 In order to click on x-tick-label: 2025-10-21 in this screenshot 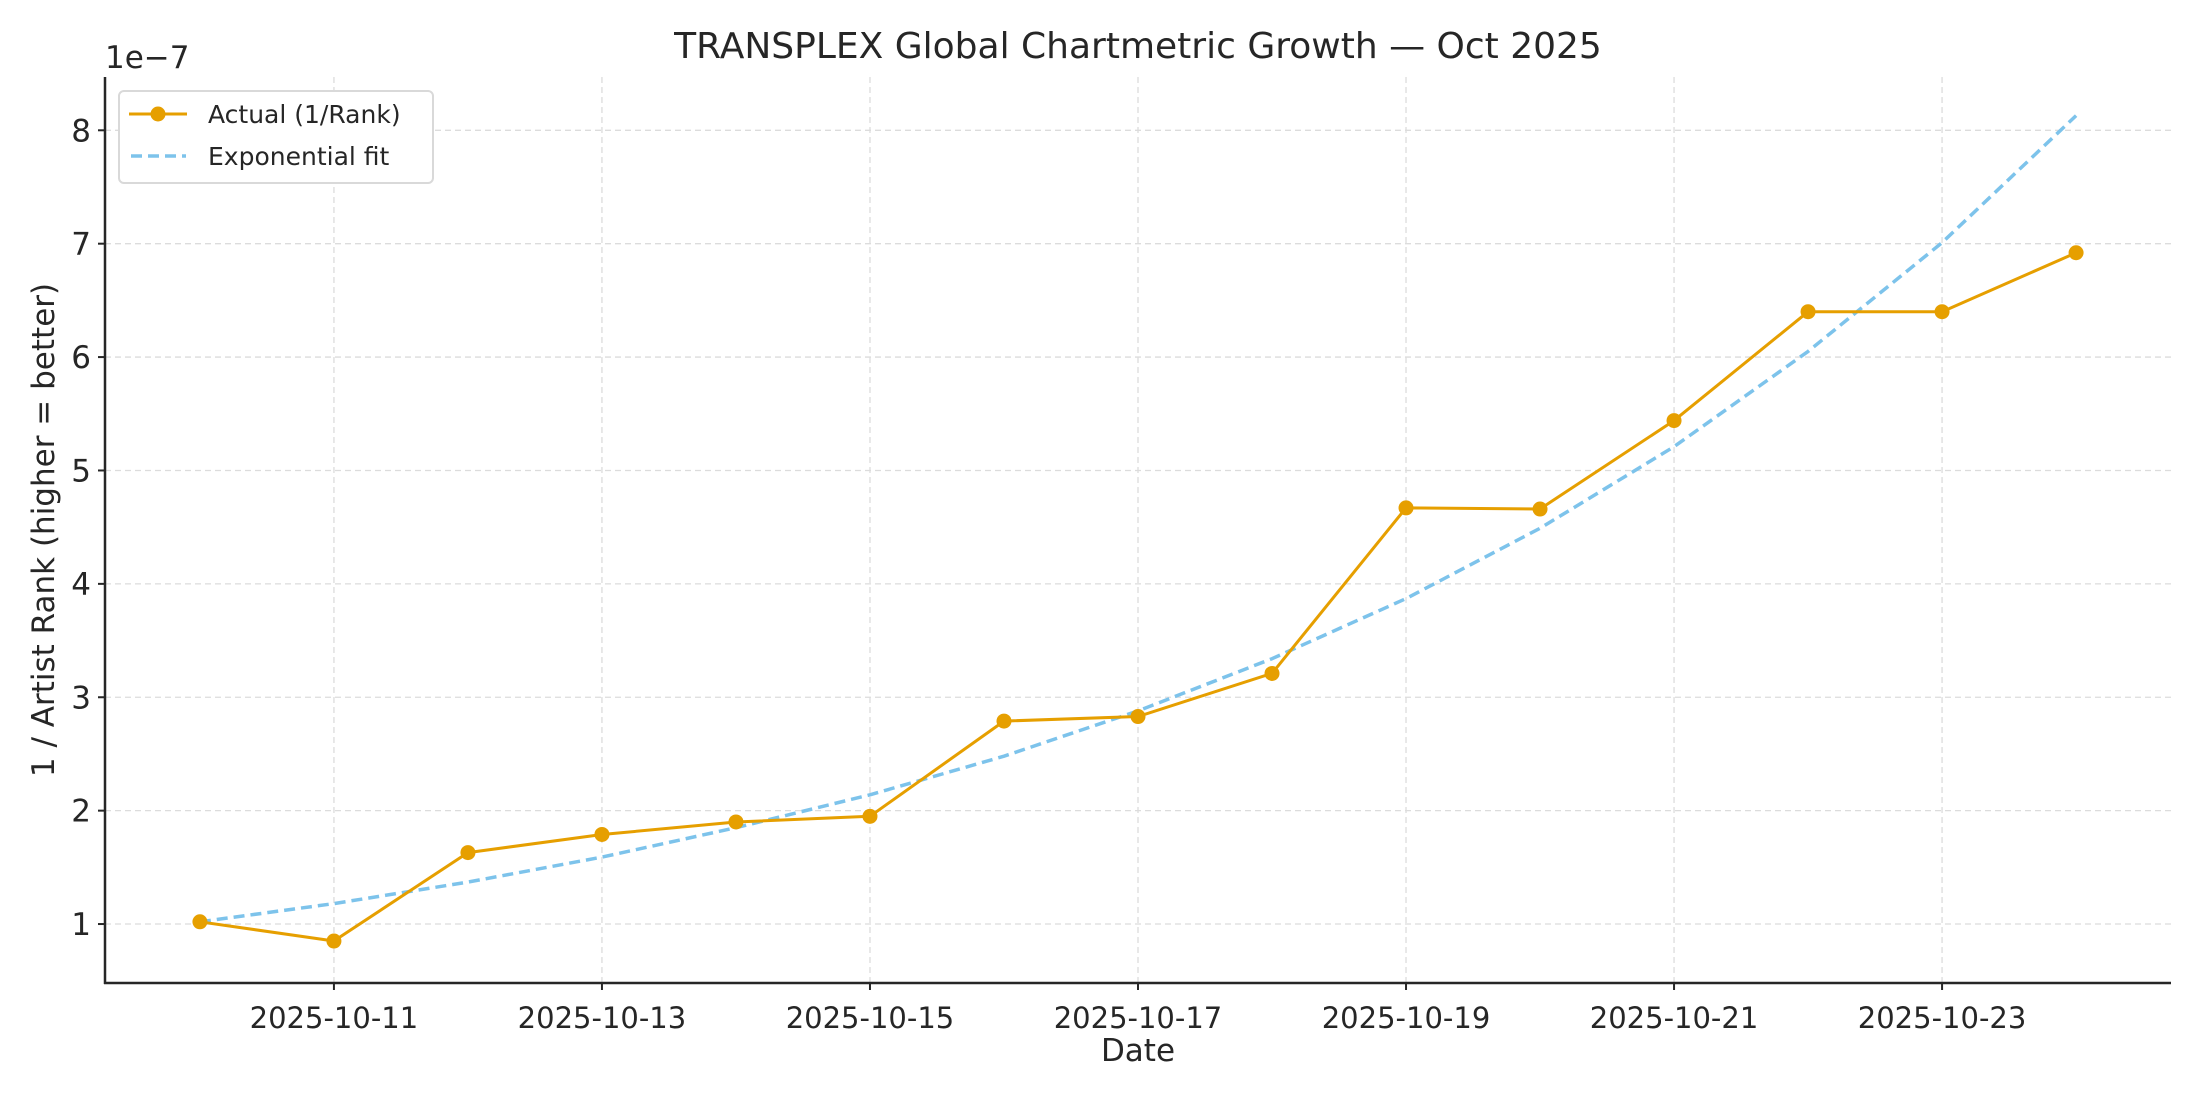, I will do `click(1674, 1018)`.